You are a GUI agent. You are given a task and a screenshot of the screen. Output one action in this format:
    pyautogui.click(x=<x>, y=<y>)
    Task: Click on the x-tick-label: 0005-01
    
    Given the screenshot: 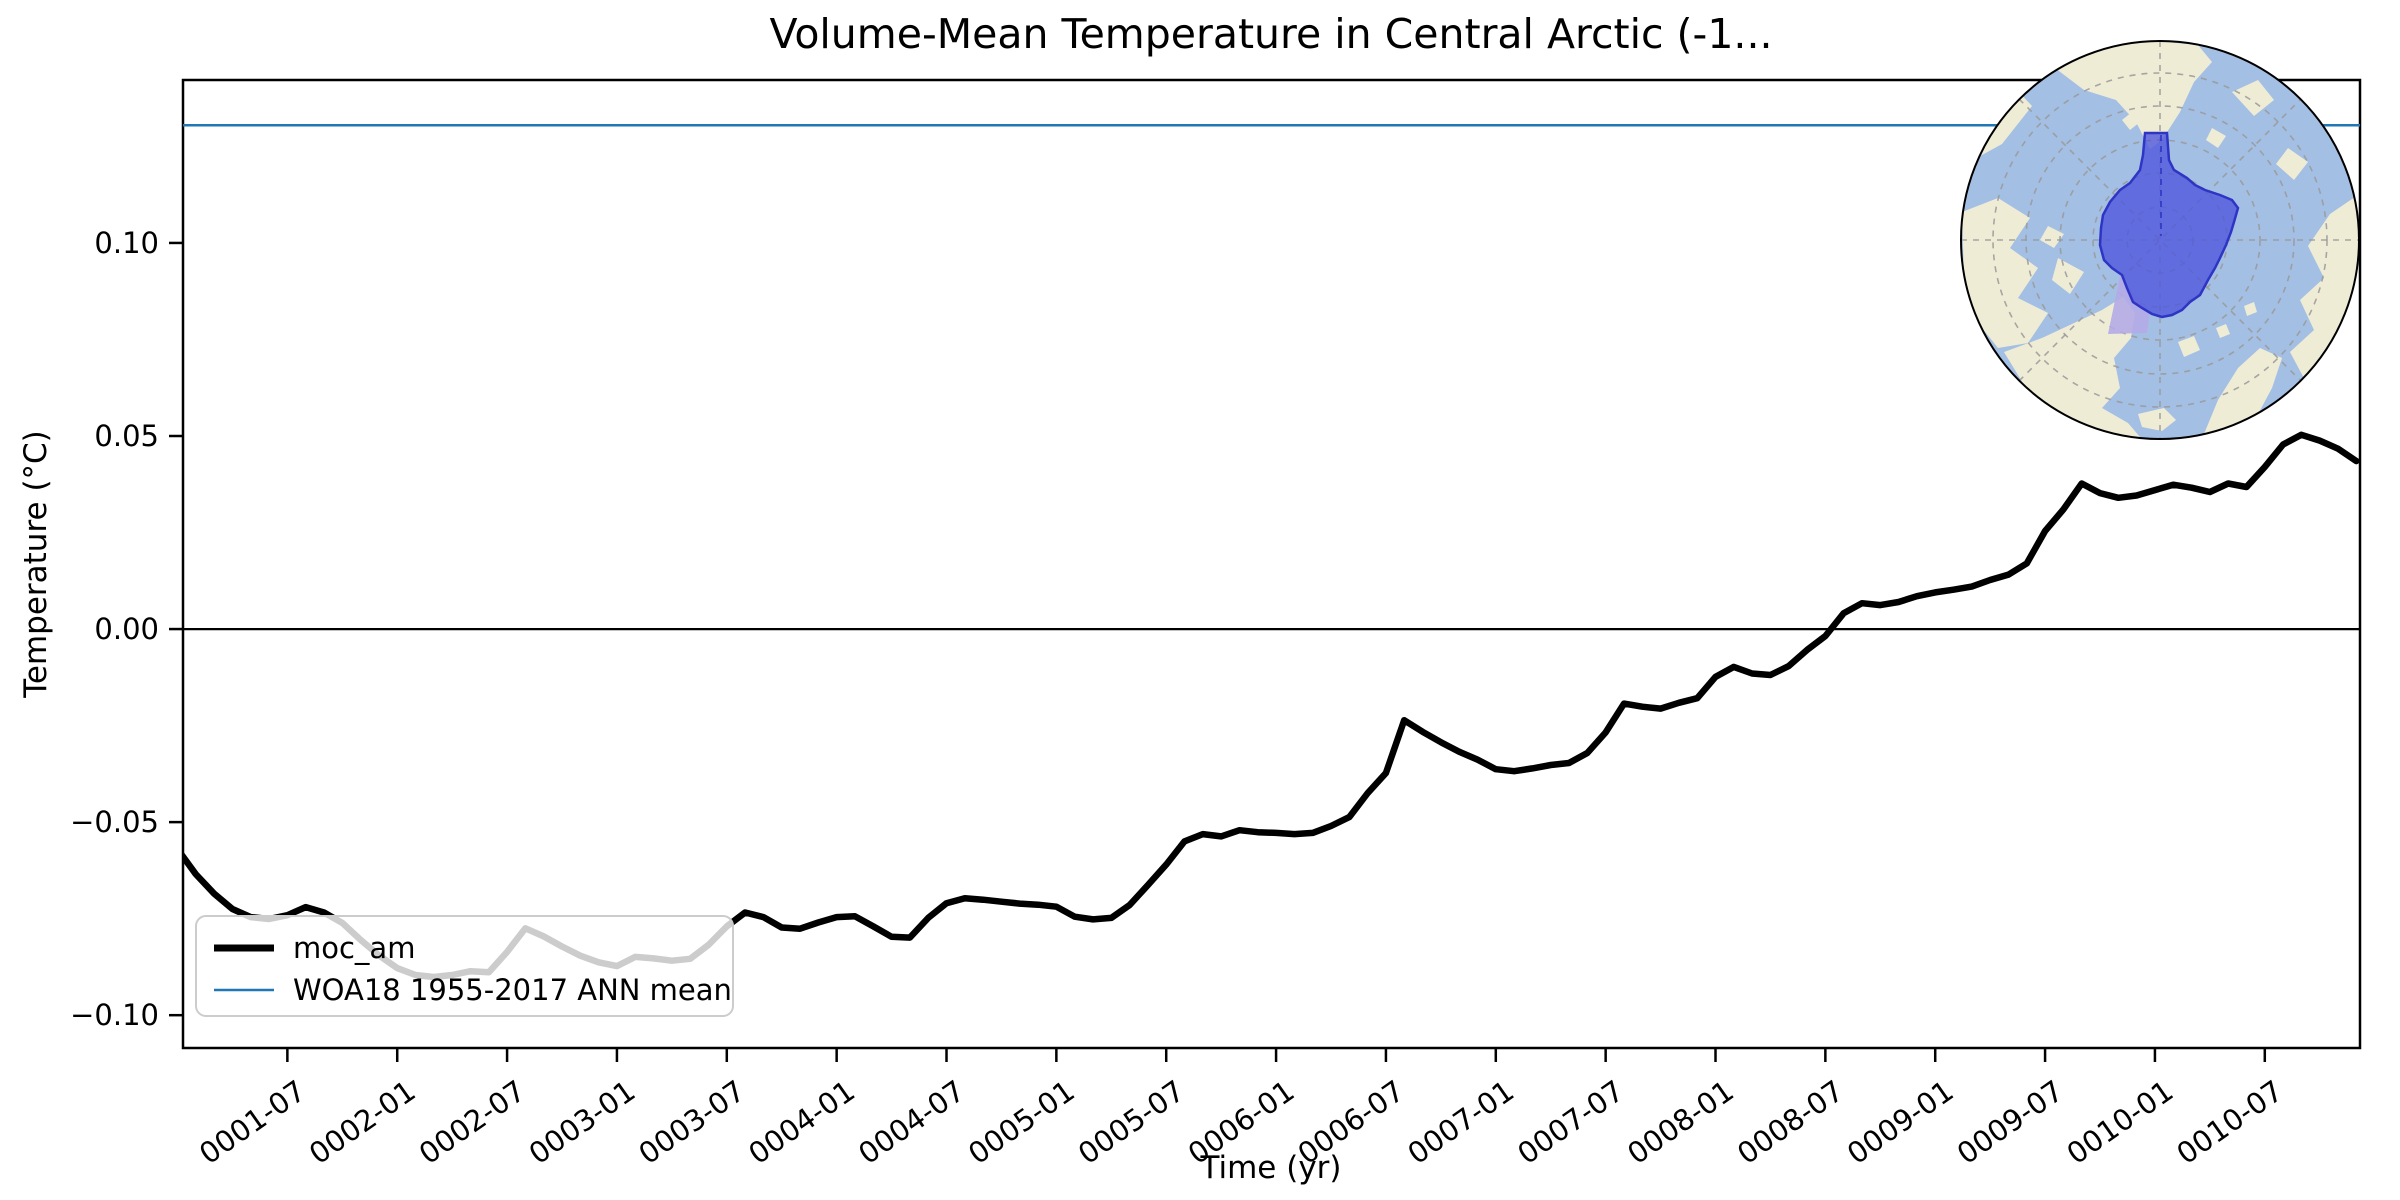 What is the action you would take?
    pyautogui.click(x=1021, y=1122)
    